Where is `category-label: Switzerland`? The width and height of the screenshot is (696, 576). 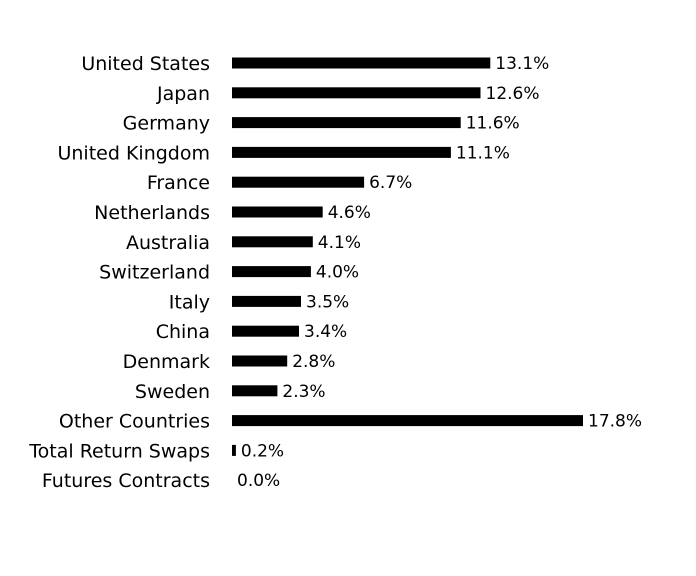 category-label: Switzerland is located at coordinates (154, 273).